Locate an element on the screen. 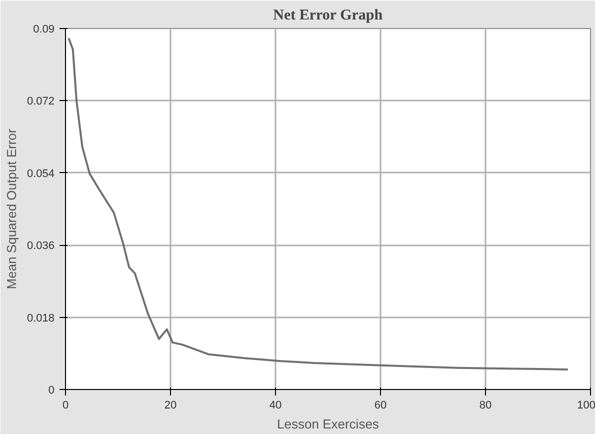 The image size is (595, 434). y-tick-label: 0.09 is located at coordinates (44, 30).